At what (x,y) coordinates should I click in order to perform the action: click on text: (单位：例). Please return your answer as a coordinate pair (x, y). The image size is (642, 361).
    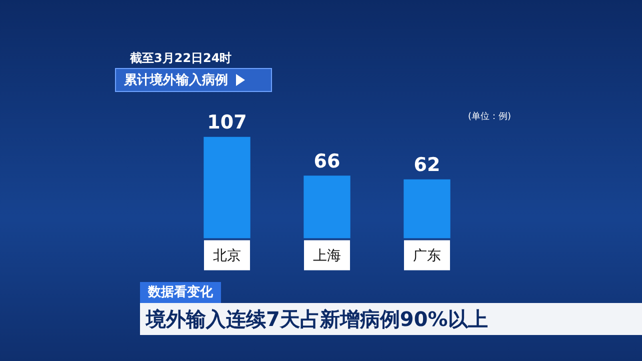
    Looking at the image, I should click on (490, 116).